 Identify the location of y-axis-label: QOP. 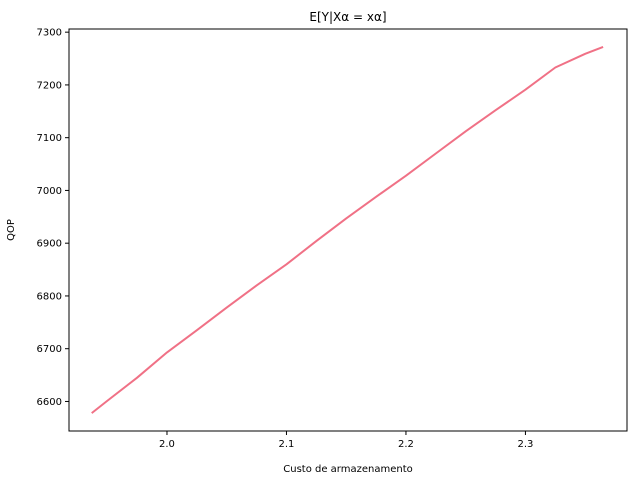
(11, 230).